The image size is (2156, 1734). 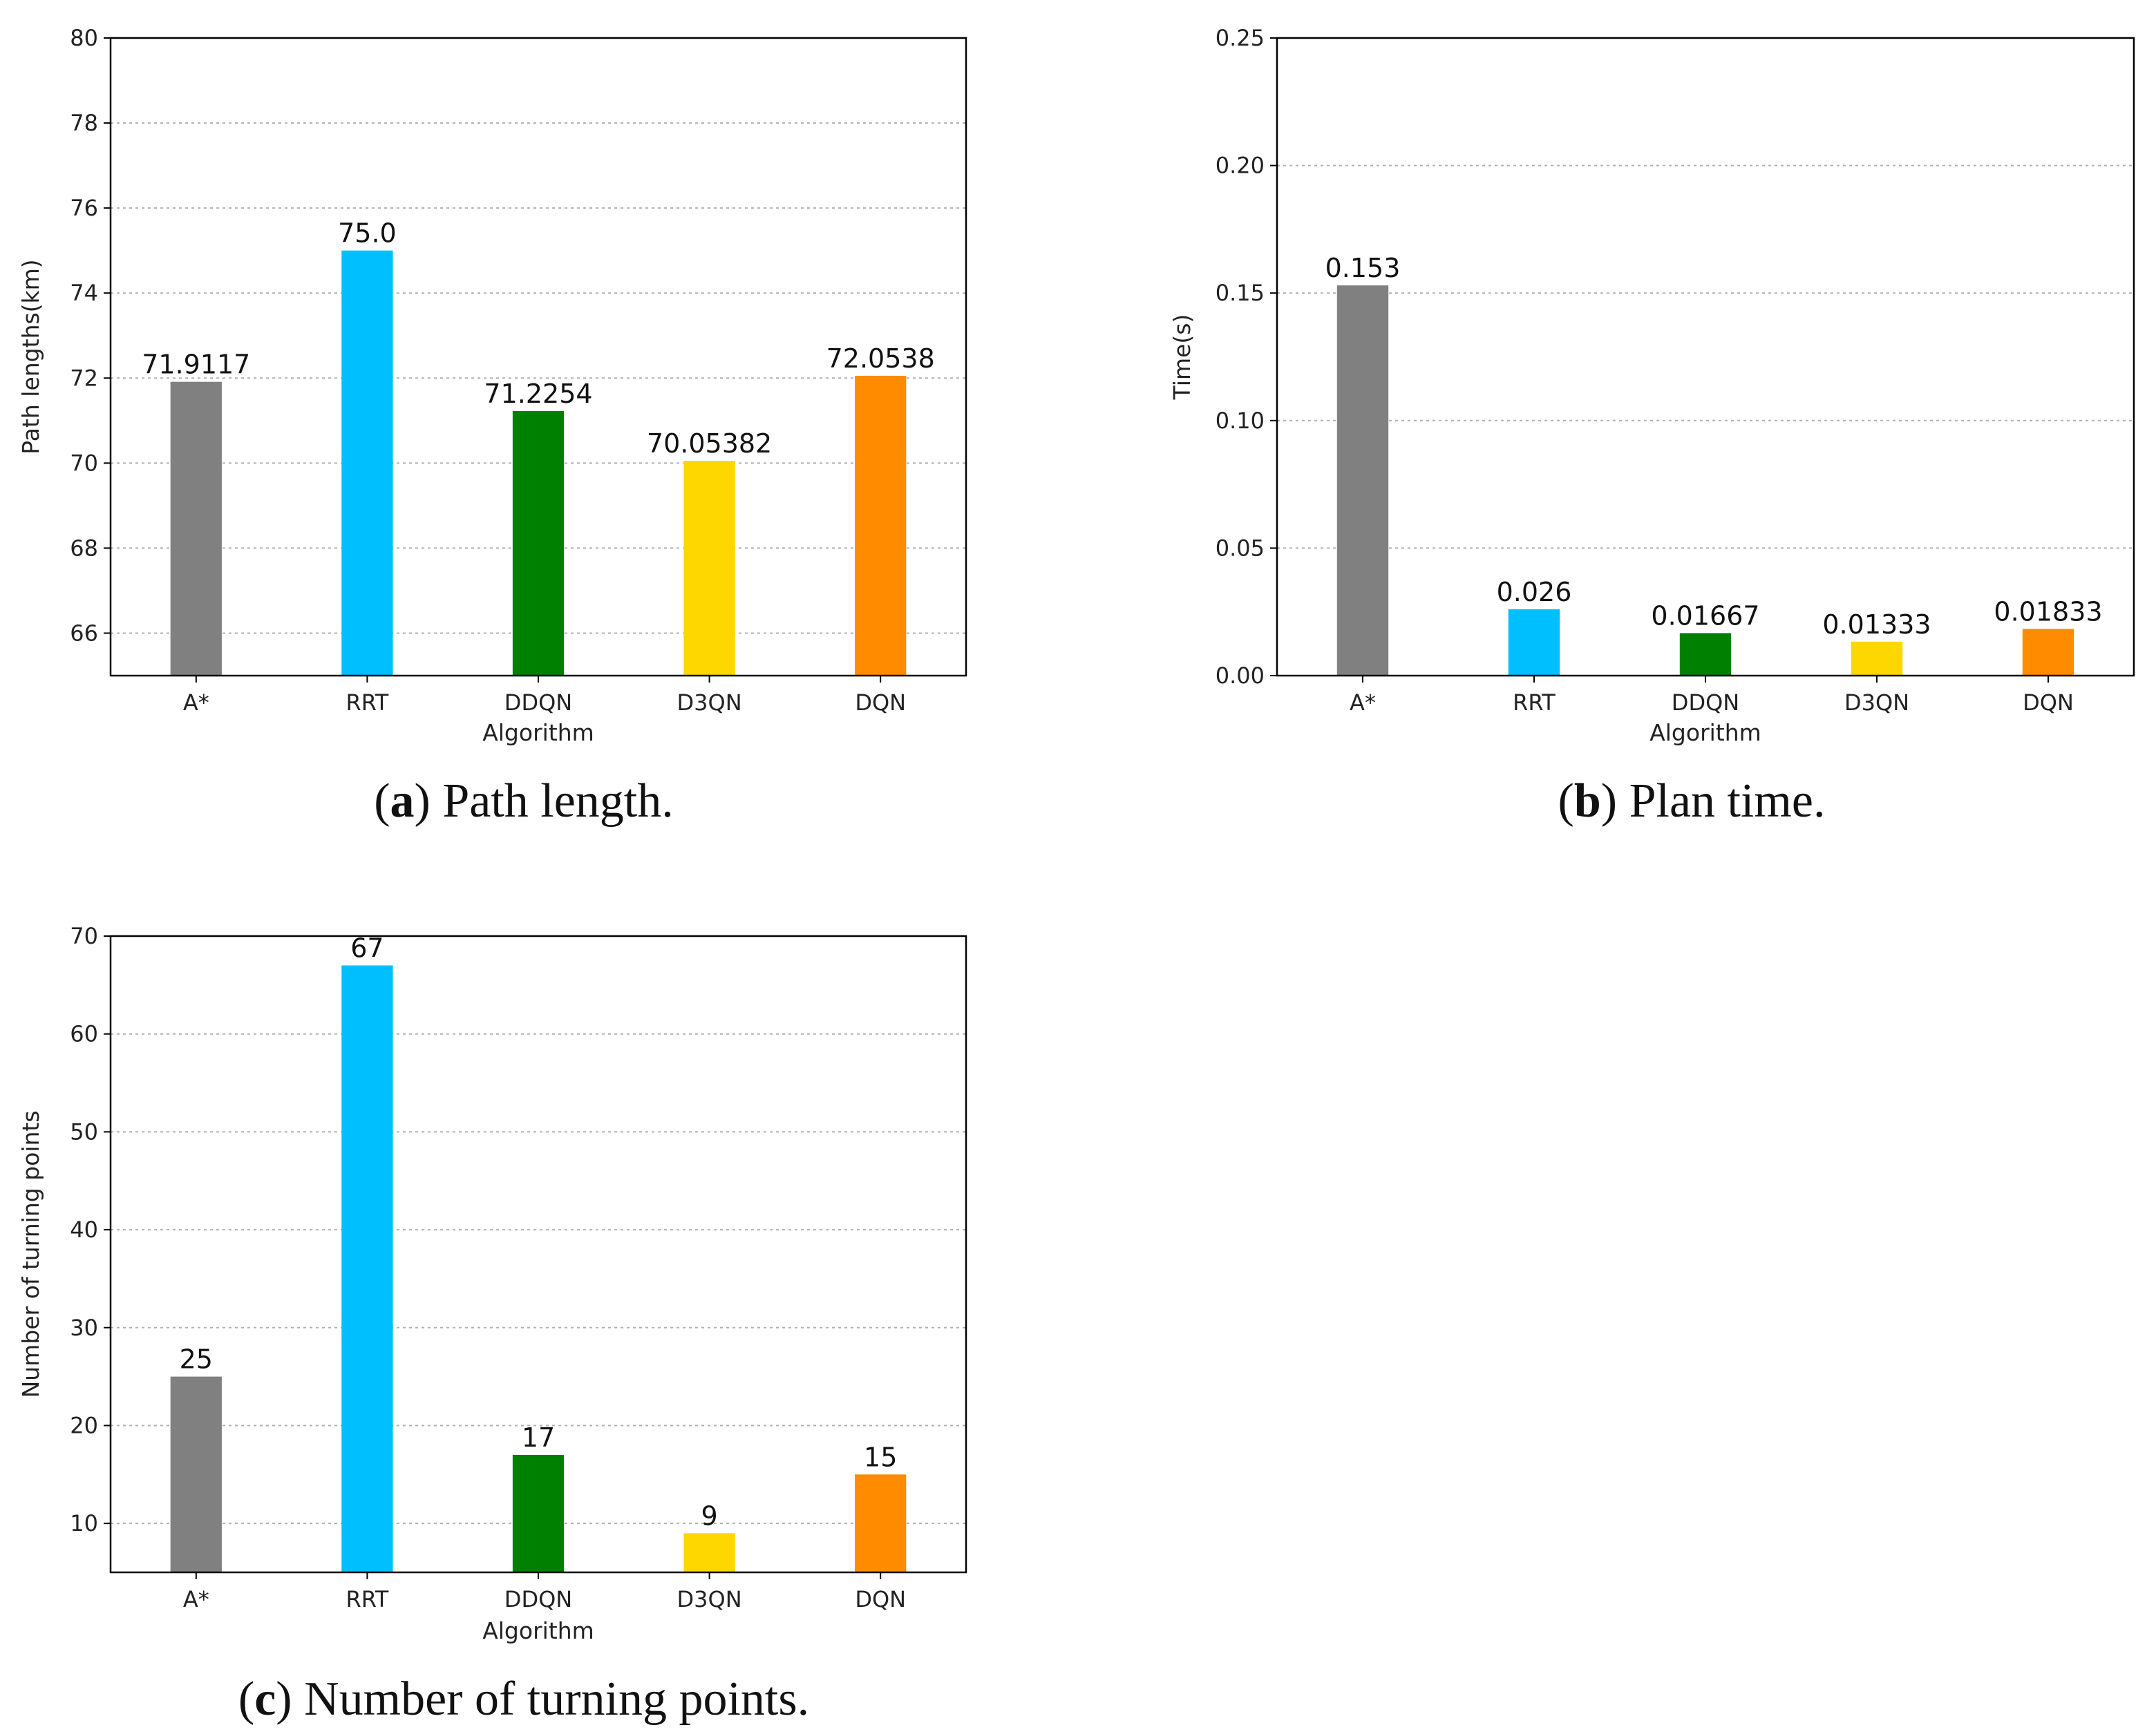 What do you see at coordinates (1240, 38) in the screenshot?
I see `y-tick-label: 0.25` at bounding box center [1240, 38].